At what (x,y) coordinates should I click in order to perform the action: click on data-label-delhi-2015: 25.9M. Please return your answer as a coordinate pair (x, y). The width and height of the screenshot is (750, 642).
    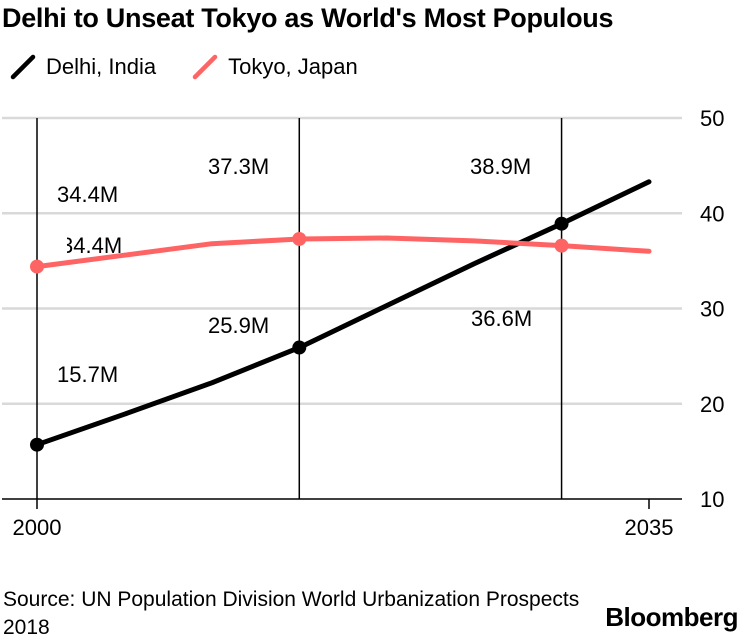
    Looking at the image, I should click on (238, 325).